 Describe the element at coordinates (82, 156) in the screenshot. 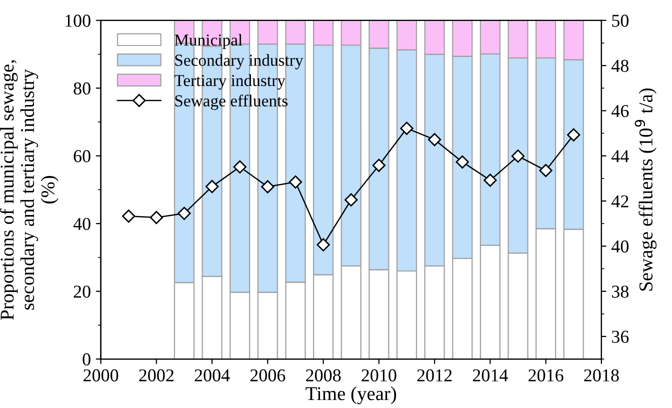

I see `y-tick-label: 60` at that location.